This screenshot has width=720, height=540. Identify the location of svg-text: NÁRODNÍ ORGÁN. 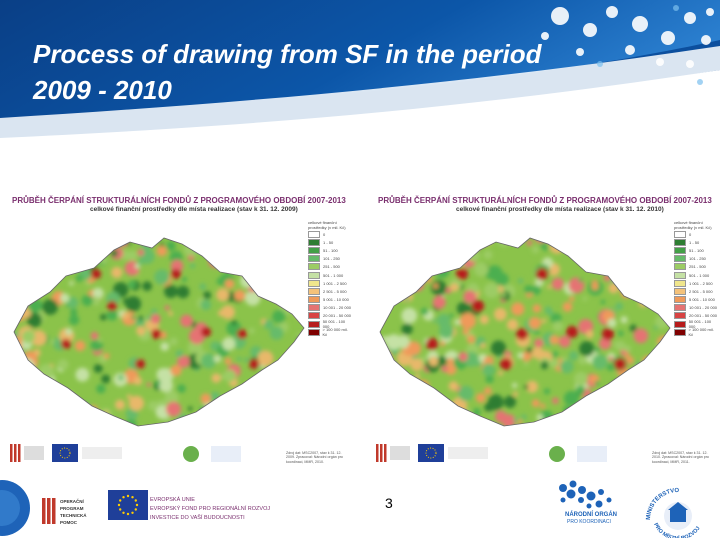
(591, 514).